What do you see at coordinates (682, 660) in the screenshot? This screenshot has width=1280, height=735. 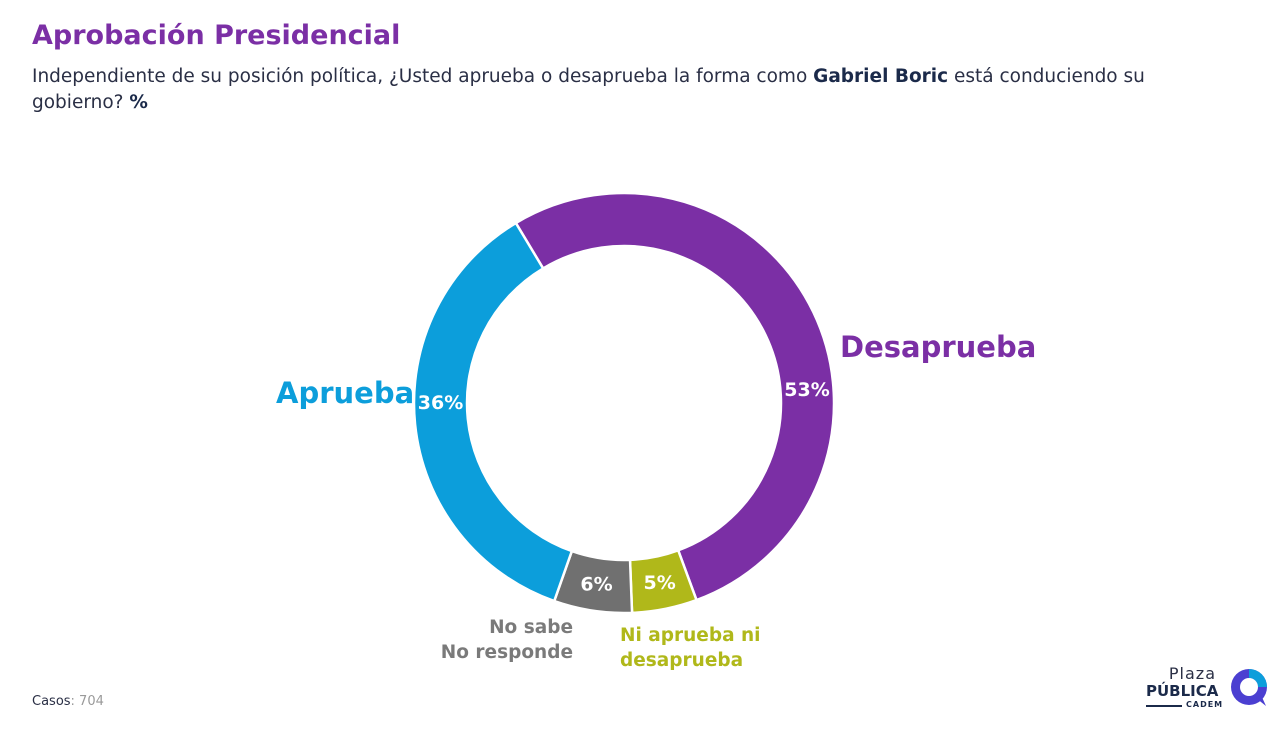 I see `category-label-ni-aprueba-line2: desaprueba` at bounding box center [682, 660].